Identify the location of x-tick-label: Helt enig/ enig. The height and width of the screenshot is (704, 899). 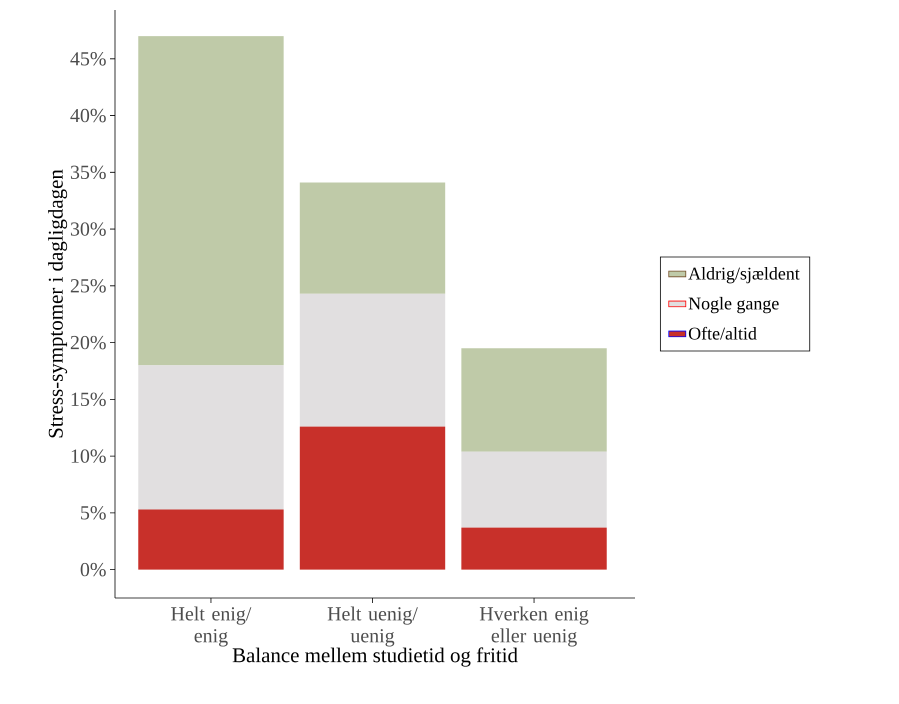
(211, 626).